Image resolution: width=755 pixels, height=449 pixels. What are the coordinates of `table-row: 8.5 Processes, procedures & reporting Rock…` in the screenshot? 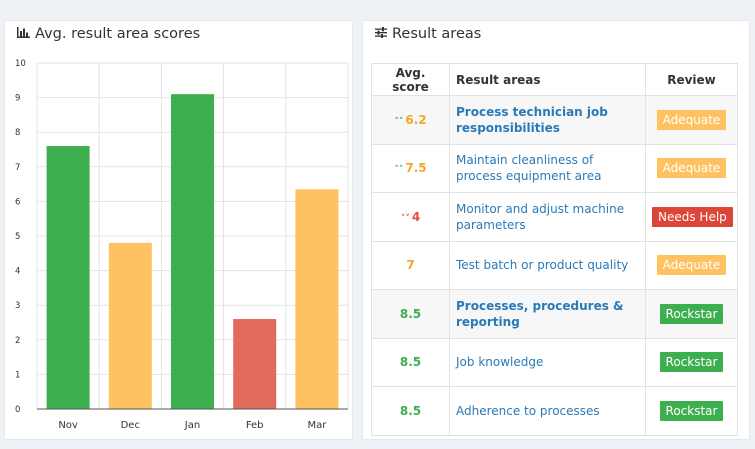 It's located at (554, 314).